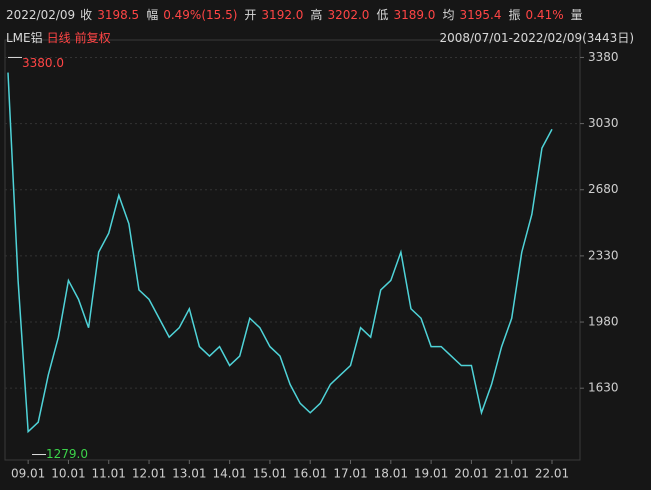 This screenshot has height=490, width=651. I want to click on y-tick-label: 2680, so click(603, 189).